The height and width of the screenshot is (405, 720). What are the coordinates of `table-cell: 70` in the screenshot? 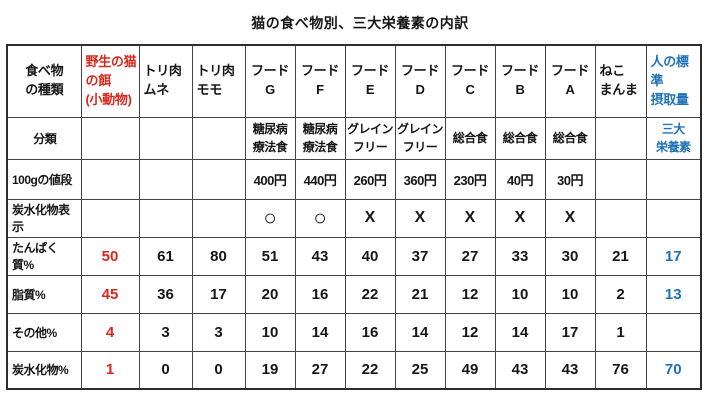 It's located at (673, 370).